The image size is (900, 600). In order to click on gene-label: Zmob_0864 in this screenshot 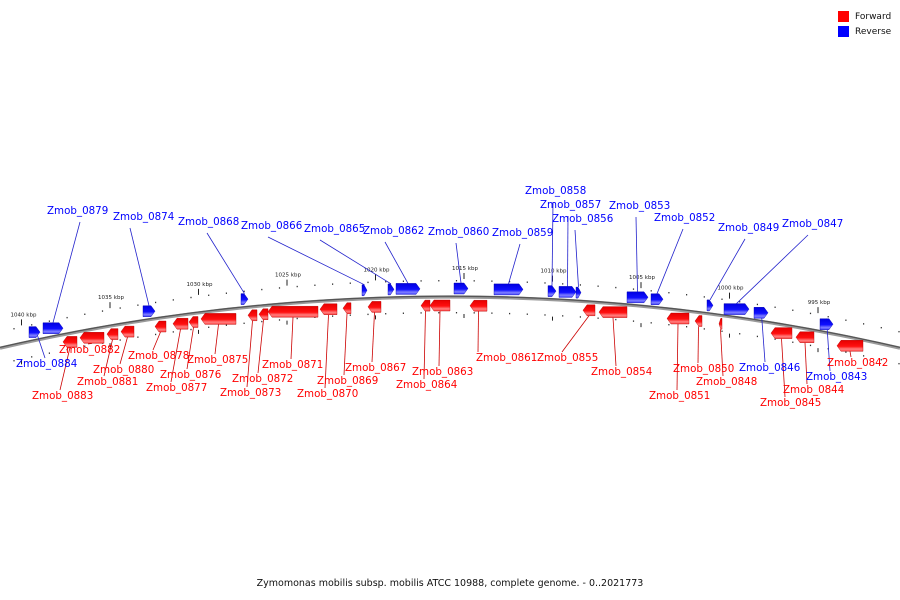, I will do `click(426, 385)`.